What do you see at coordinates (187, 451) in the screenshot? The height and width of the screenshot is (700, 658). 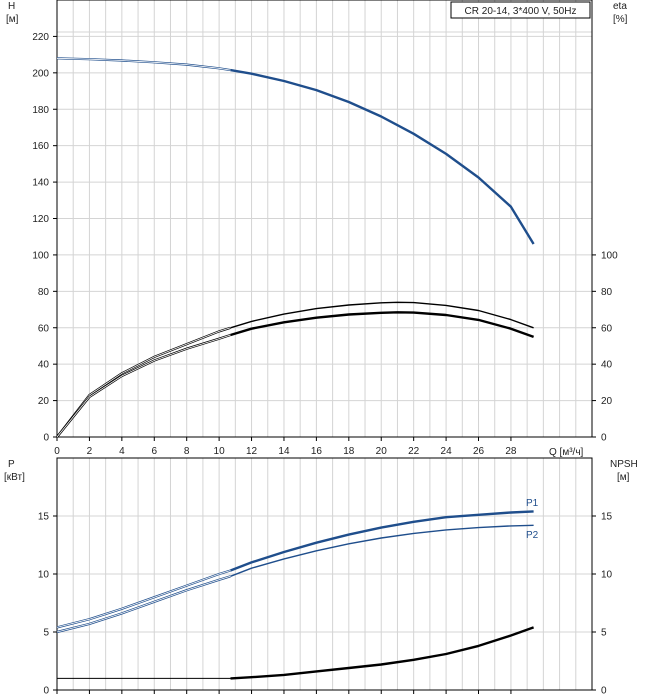 I see `x-tick-label: 8` at bounding box center [187, 451].